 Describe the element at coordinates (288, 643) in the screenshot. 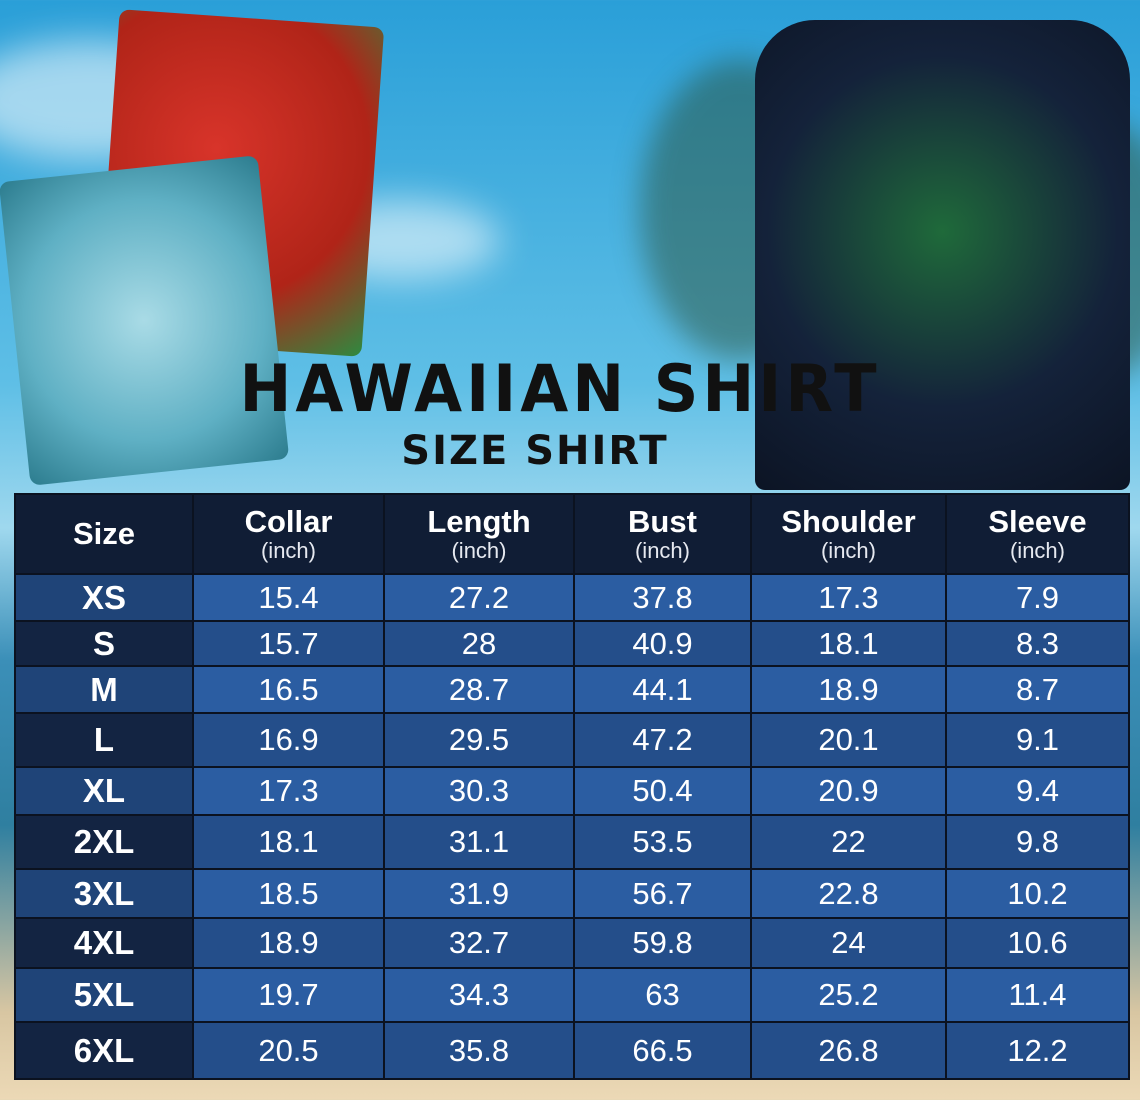

I see `cell-collar: 15.7` at that location.